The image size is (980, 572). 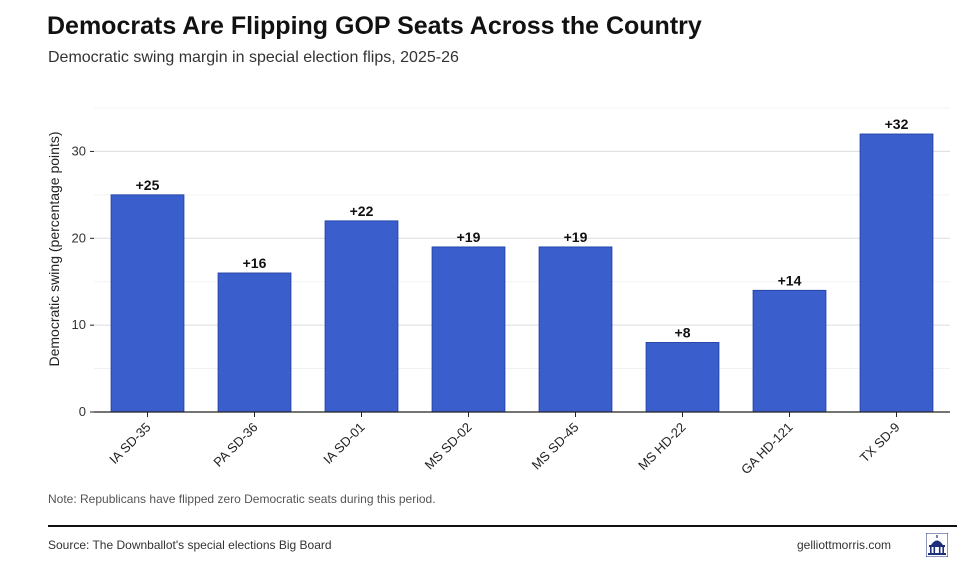 What do you see at coordinates (937, 545) in the screenshot?
I see `capitol-building-icon` at bounding box center [937, 545].